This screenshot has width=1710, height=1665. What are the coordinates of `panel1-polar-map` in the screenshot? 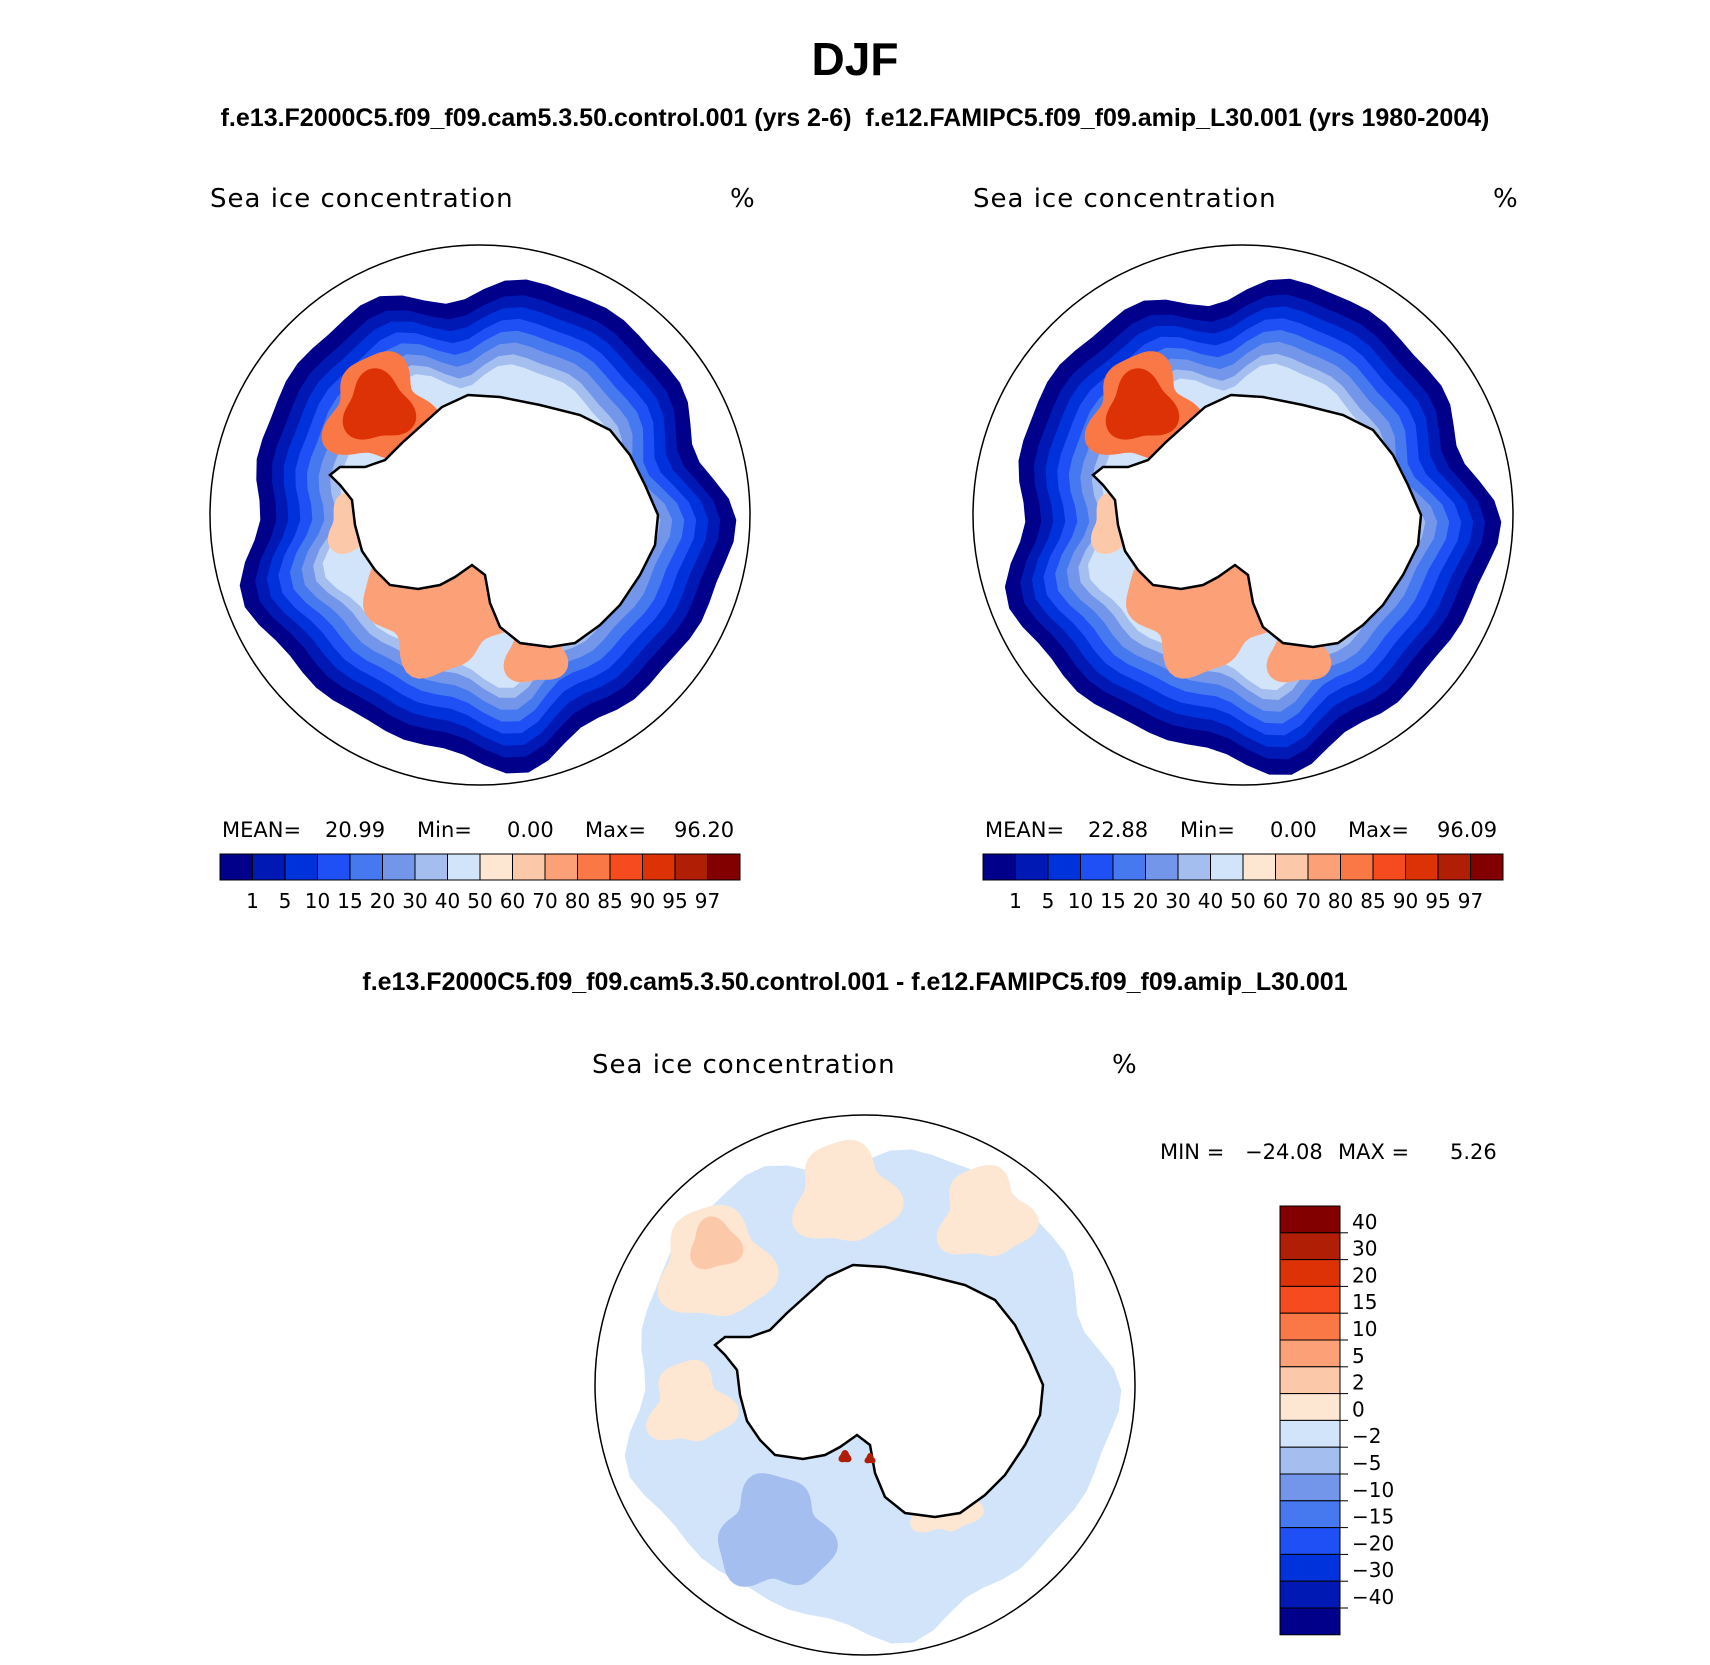 It's located at (480, 515).